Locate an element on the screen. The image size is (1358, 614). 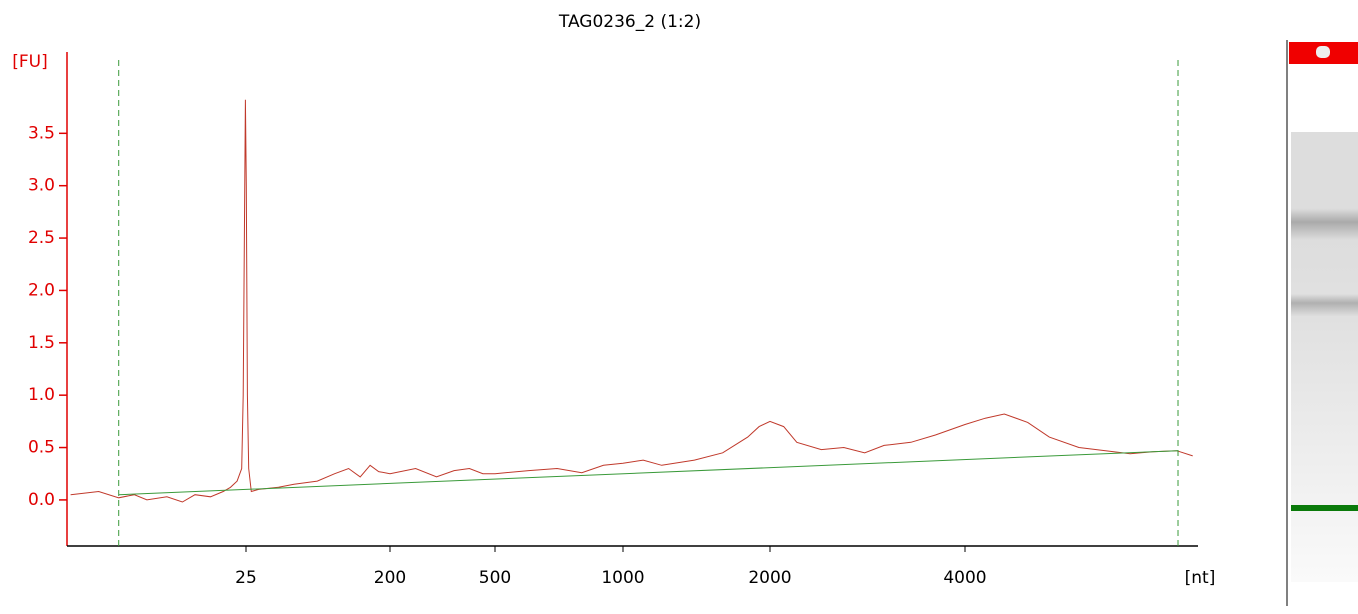
y-tick-label: 3.0 is located at coordinates (41, 186).